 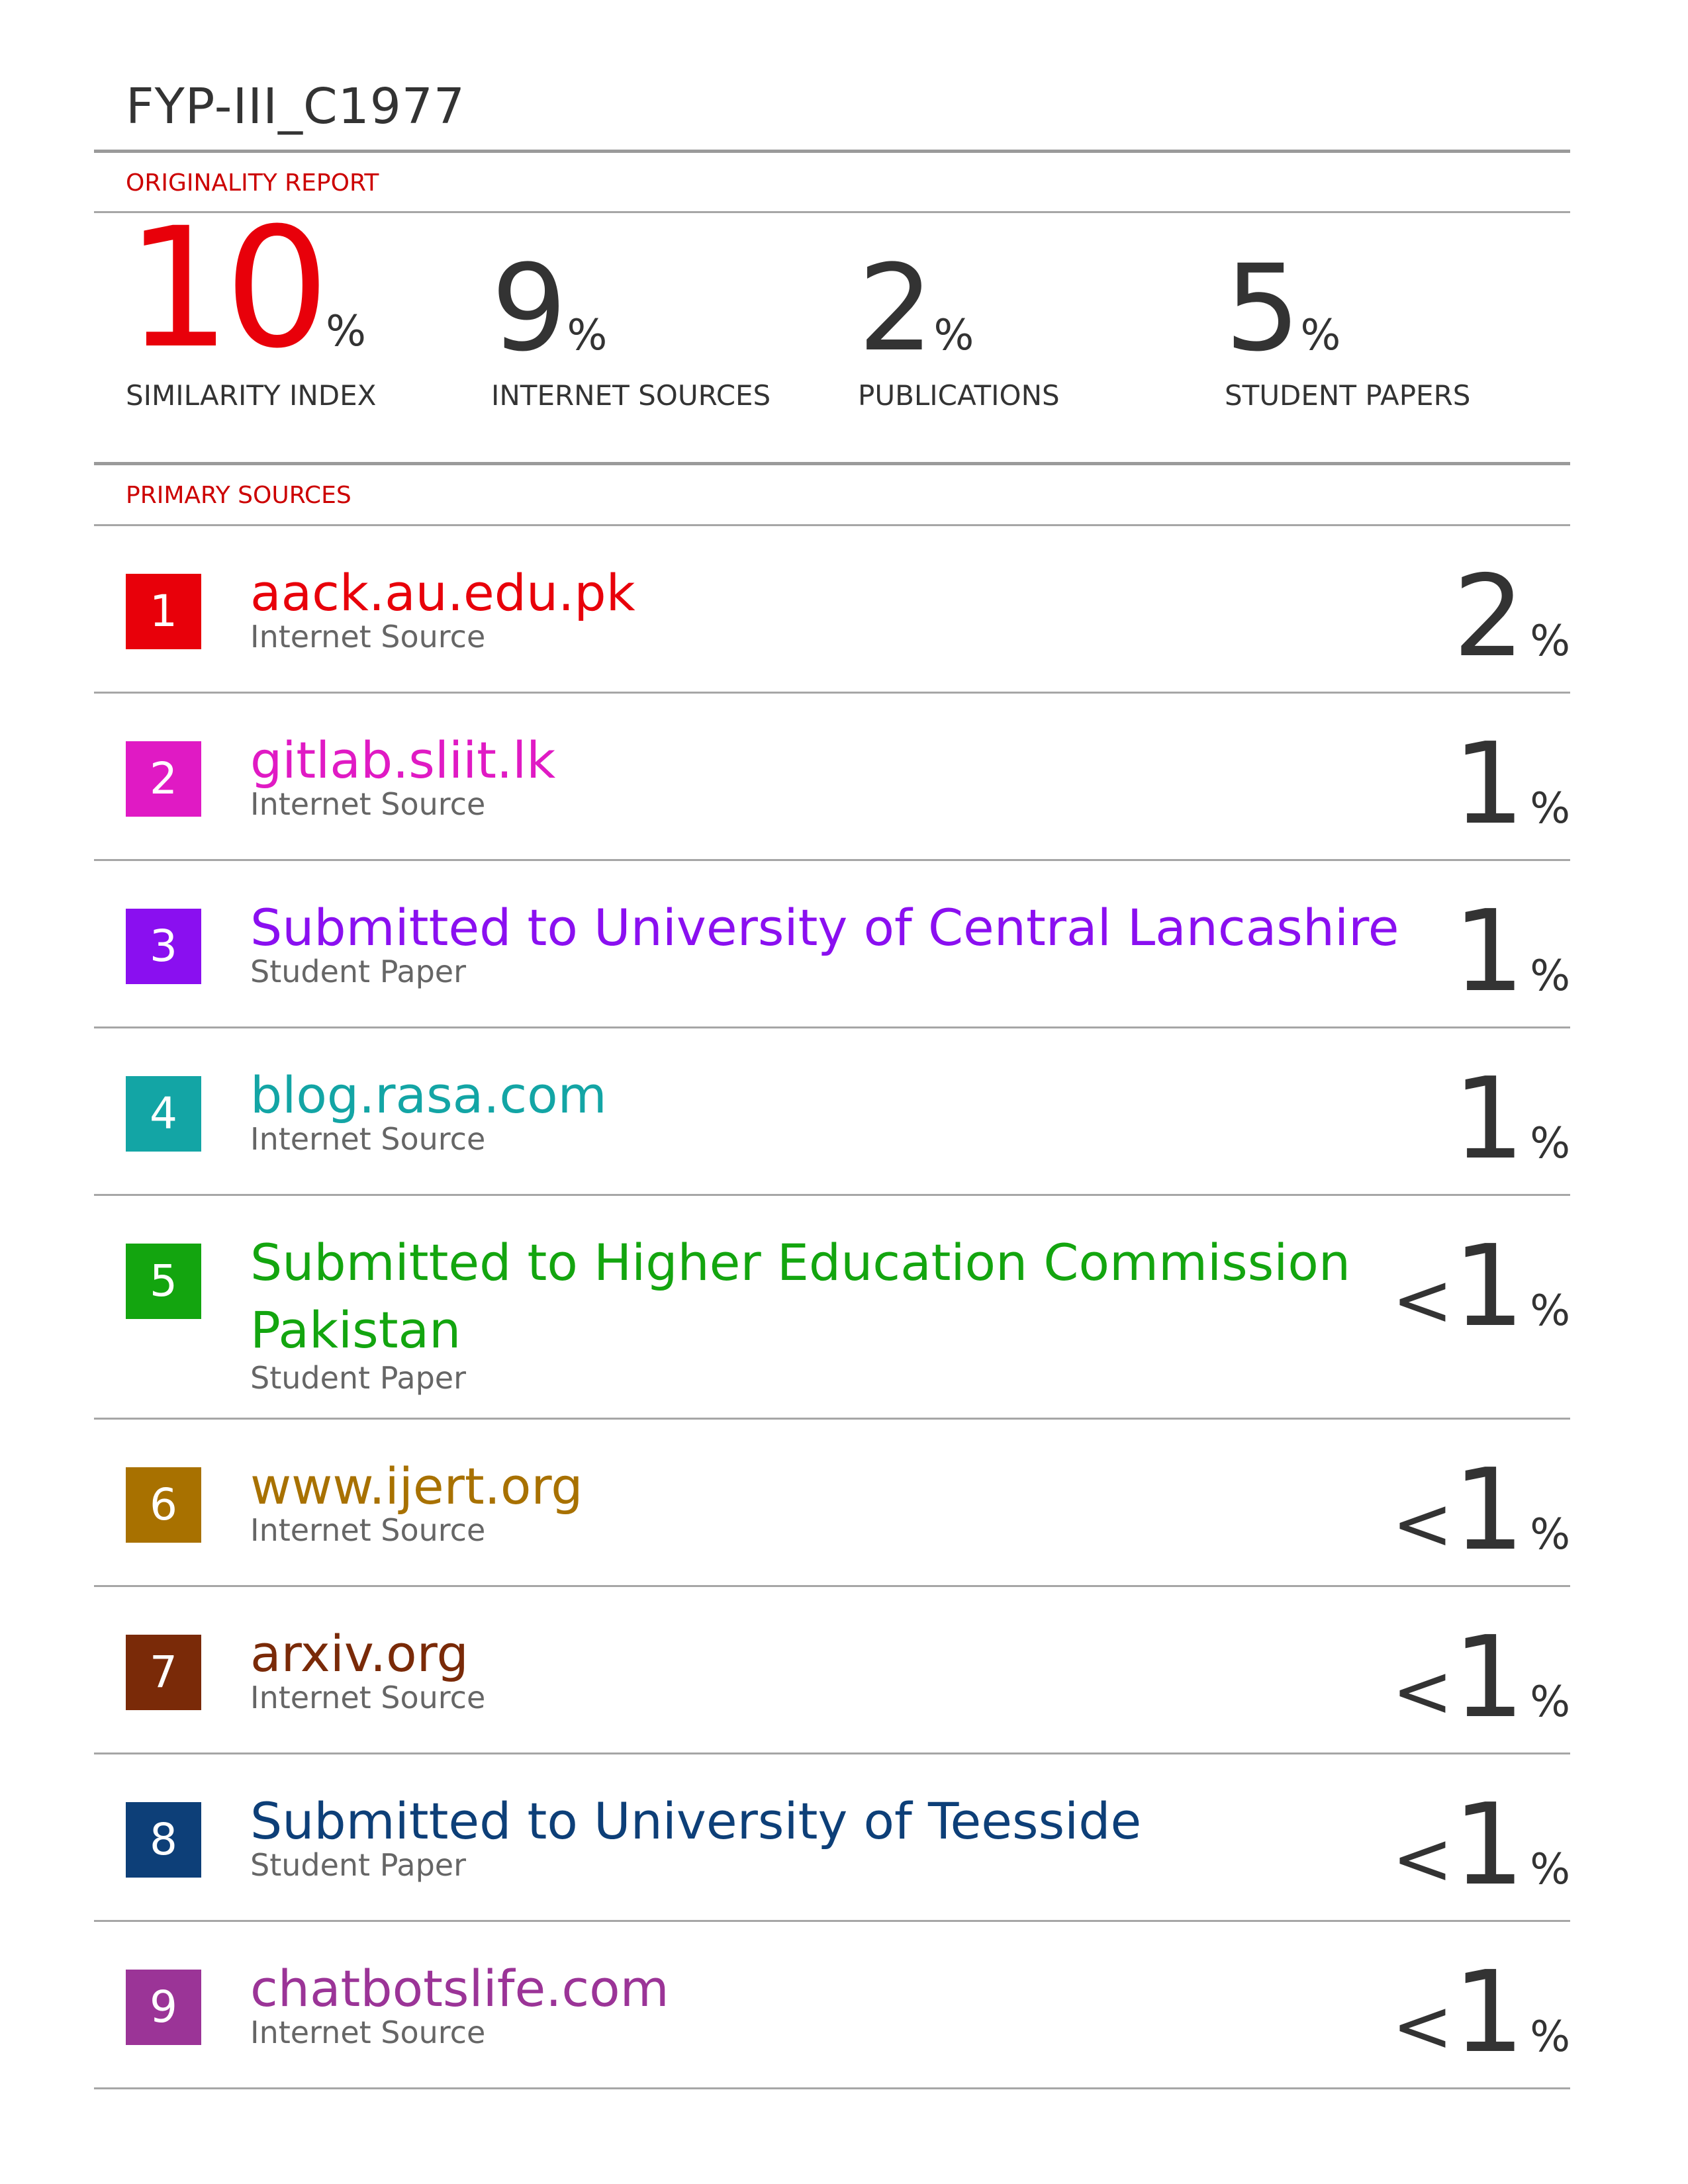 I want to click on primary-sources-label: PRIMARY SOURCES, so click(x=239, y=496).